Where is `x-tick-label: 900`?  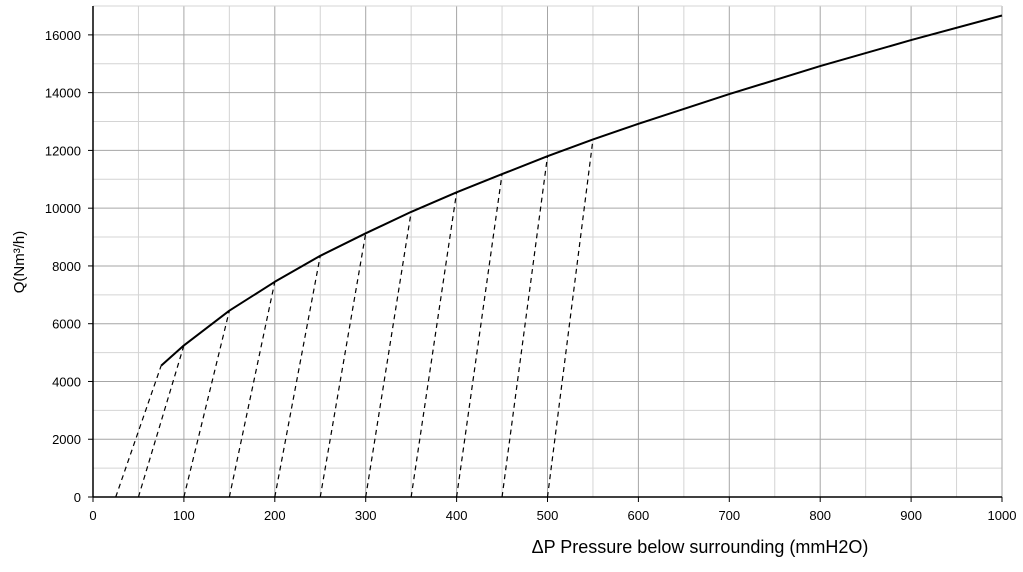 x-tick-label: 900 is located at coordinates (911, 515).